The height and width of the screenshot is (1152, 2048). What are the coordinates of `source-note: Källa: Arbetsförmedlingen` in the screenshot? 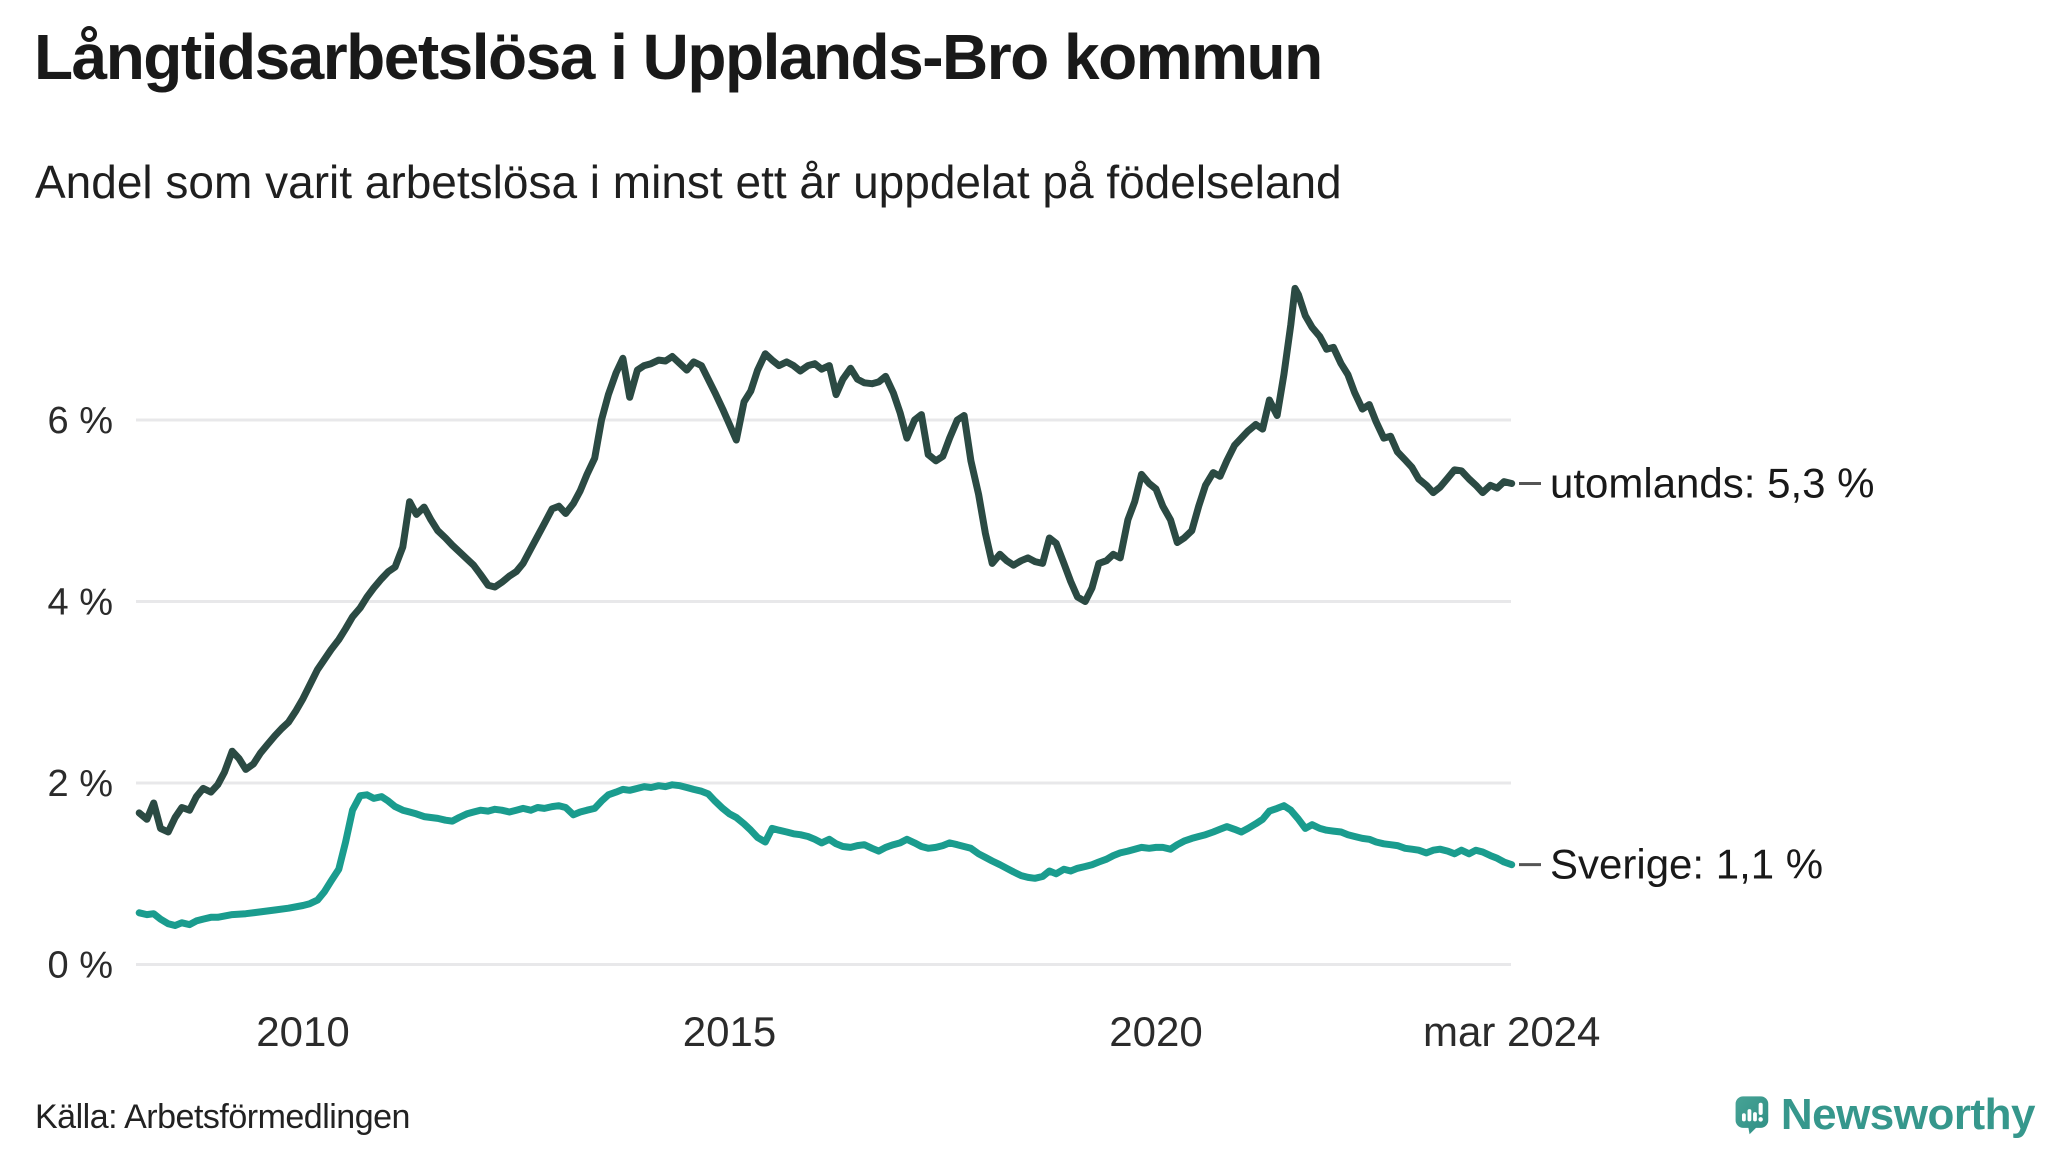 It's located at (222, 1117).